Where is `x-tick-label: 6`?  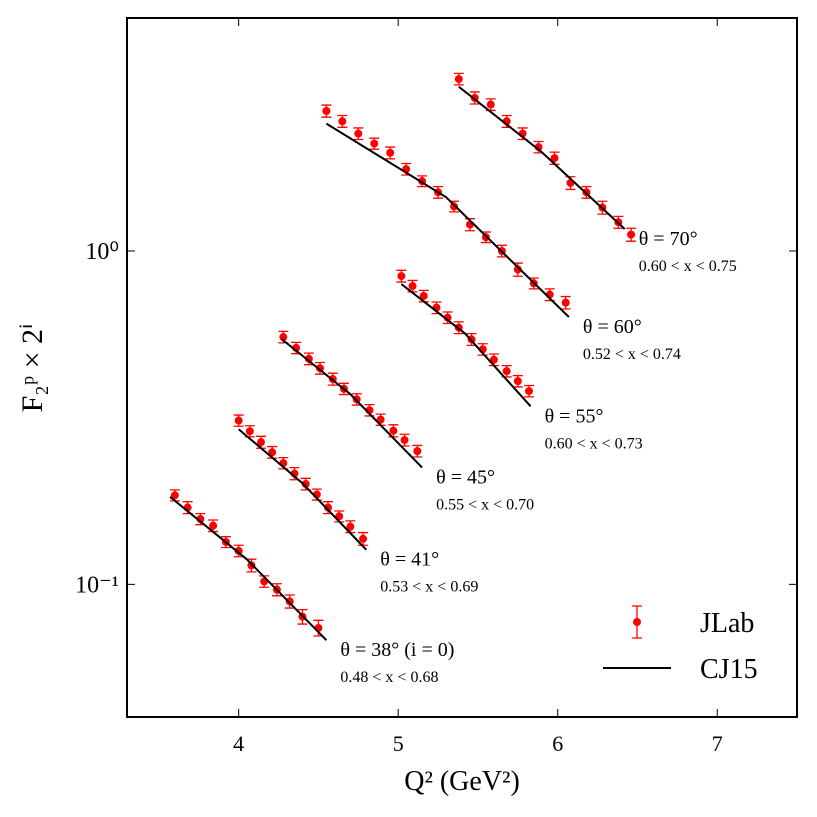 x-tick-label: 6 is located at coordinates (557, 743).